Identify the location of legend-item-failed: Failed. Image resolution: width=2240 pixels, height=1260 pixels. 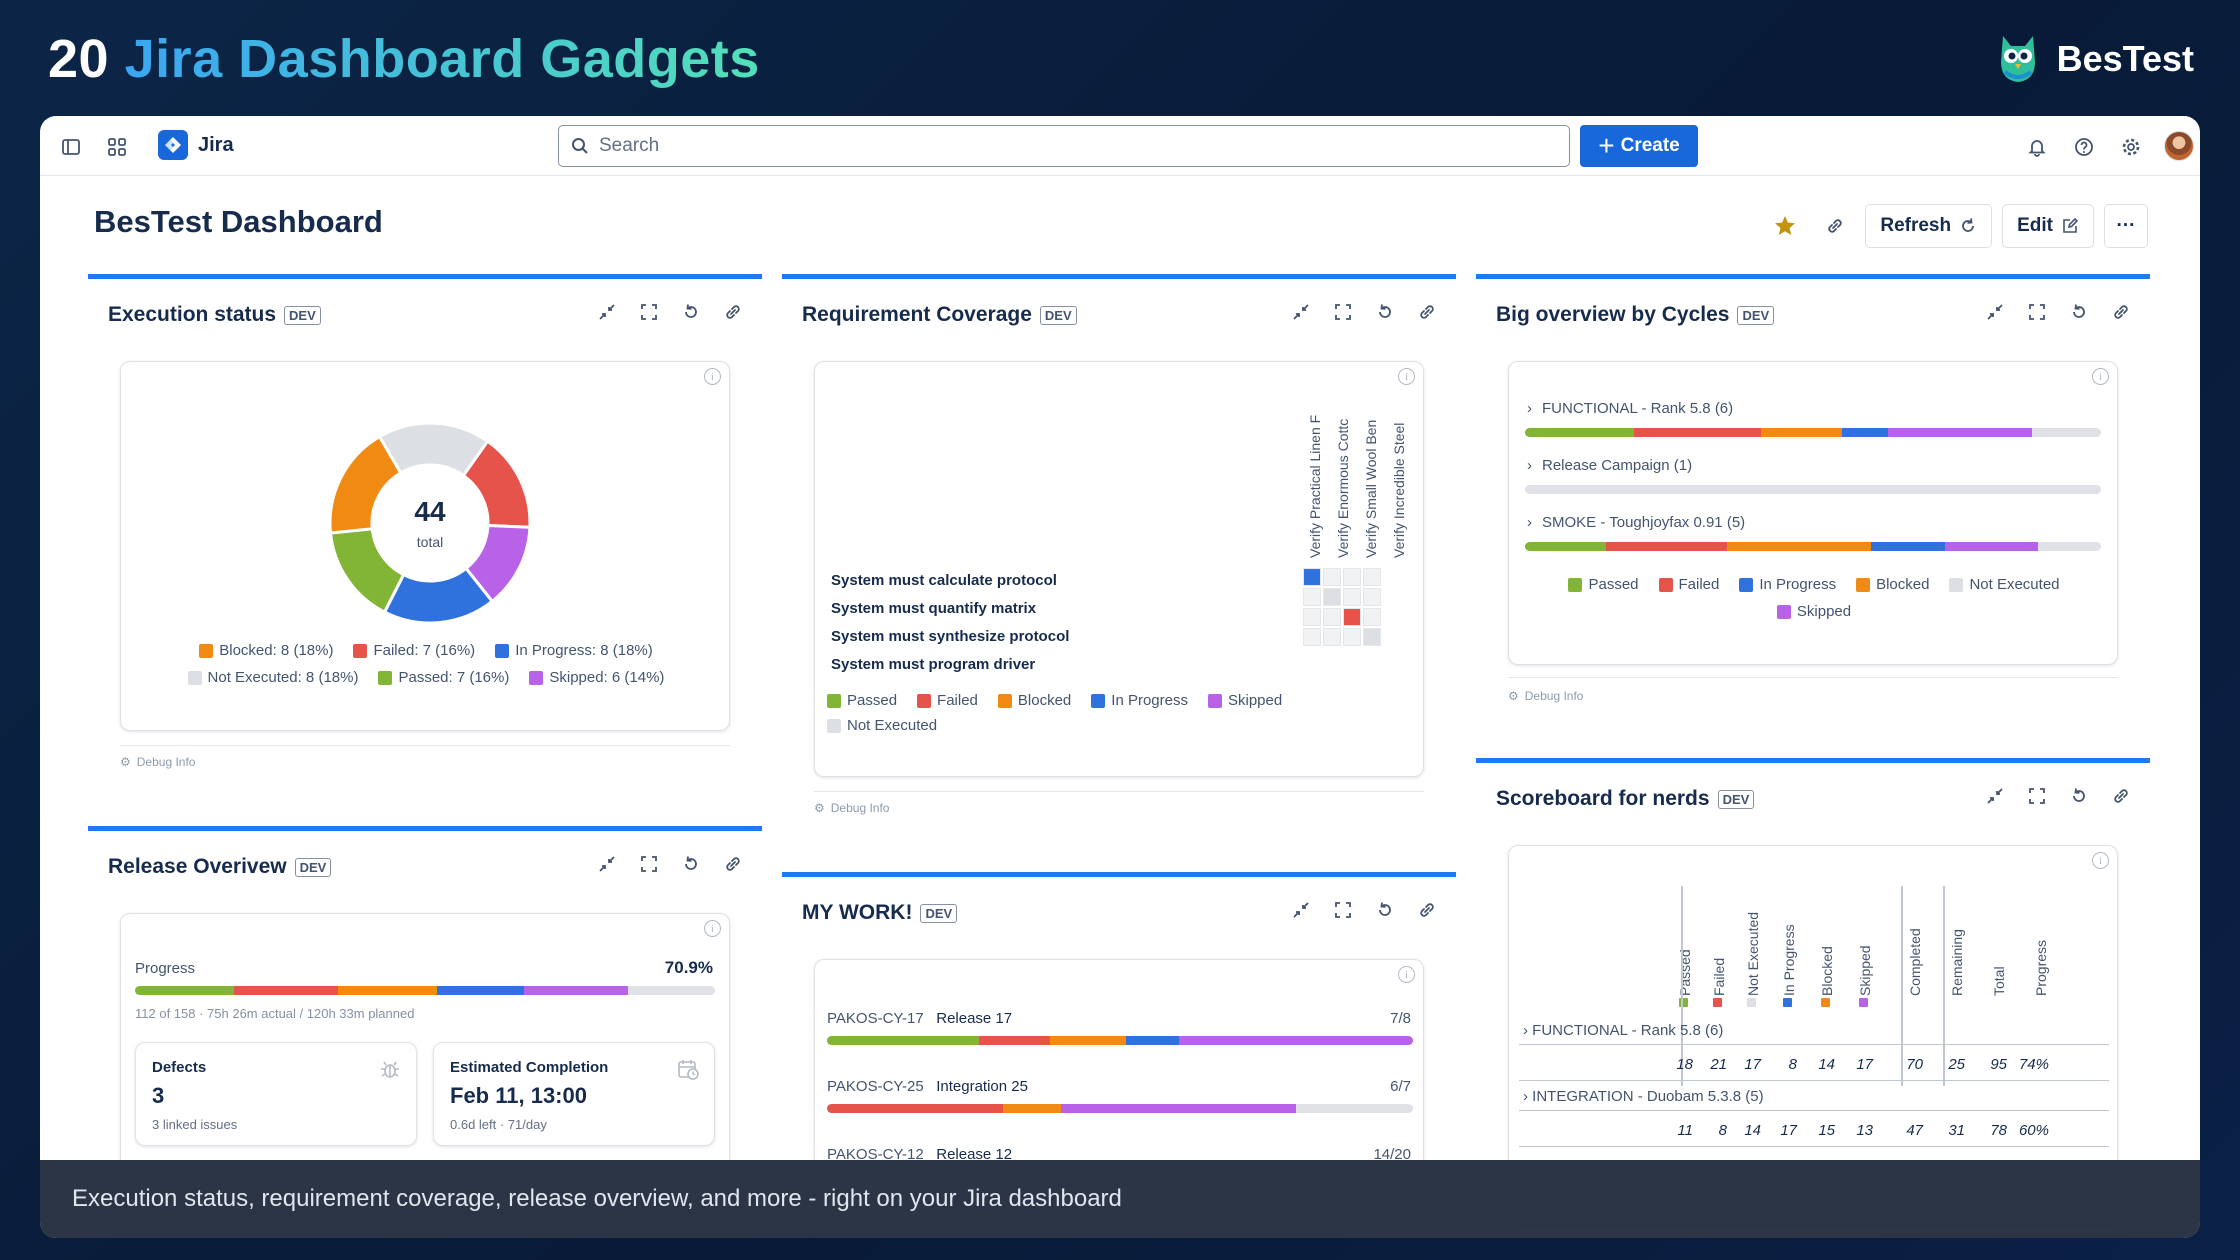
(1688, 584).